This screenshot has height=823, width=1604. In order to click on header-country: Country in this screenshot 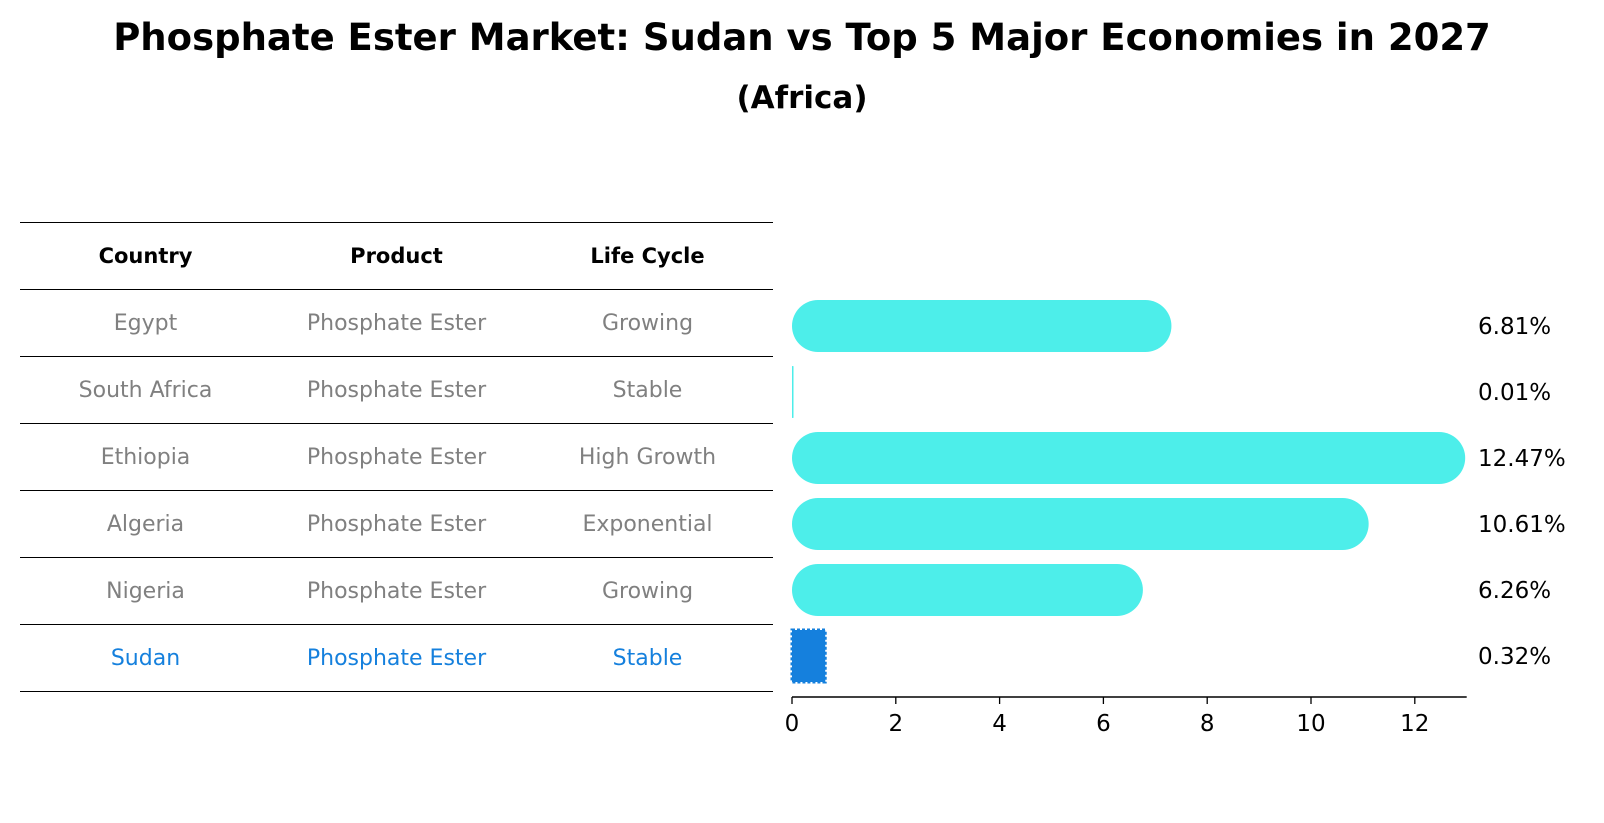, I will do `click(145, 256)`.